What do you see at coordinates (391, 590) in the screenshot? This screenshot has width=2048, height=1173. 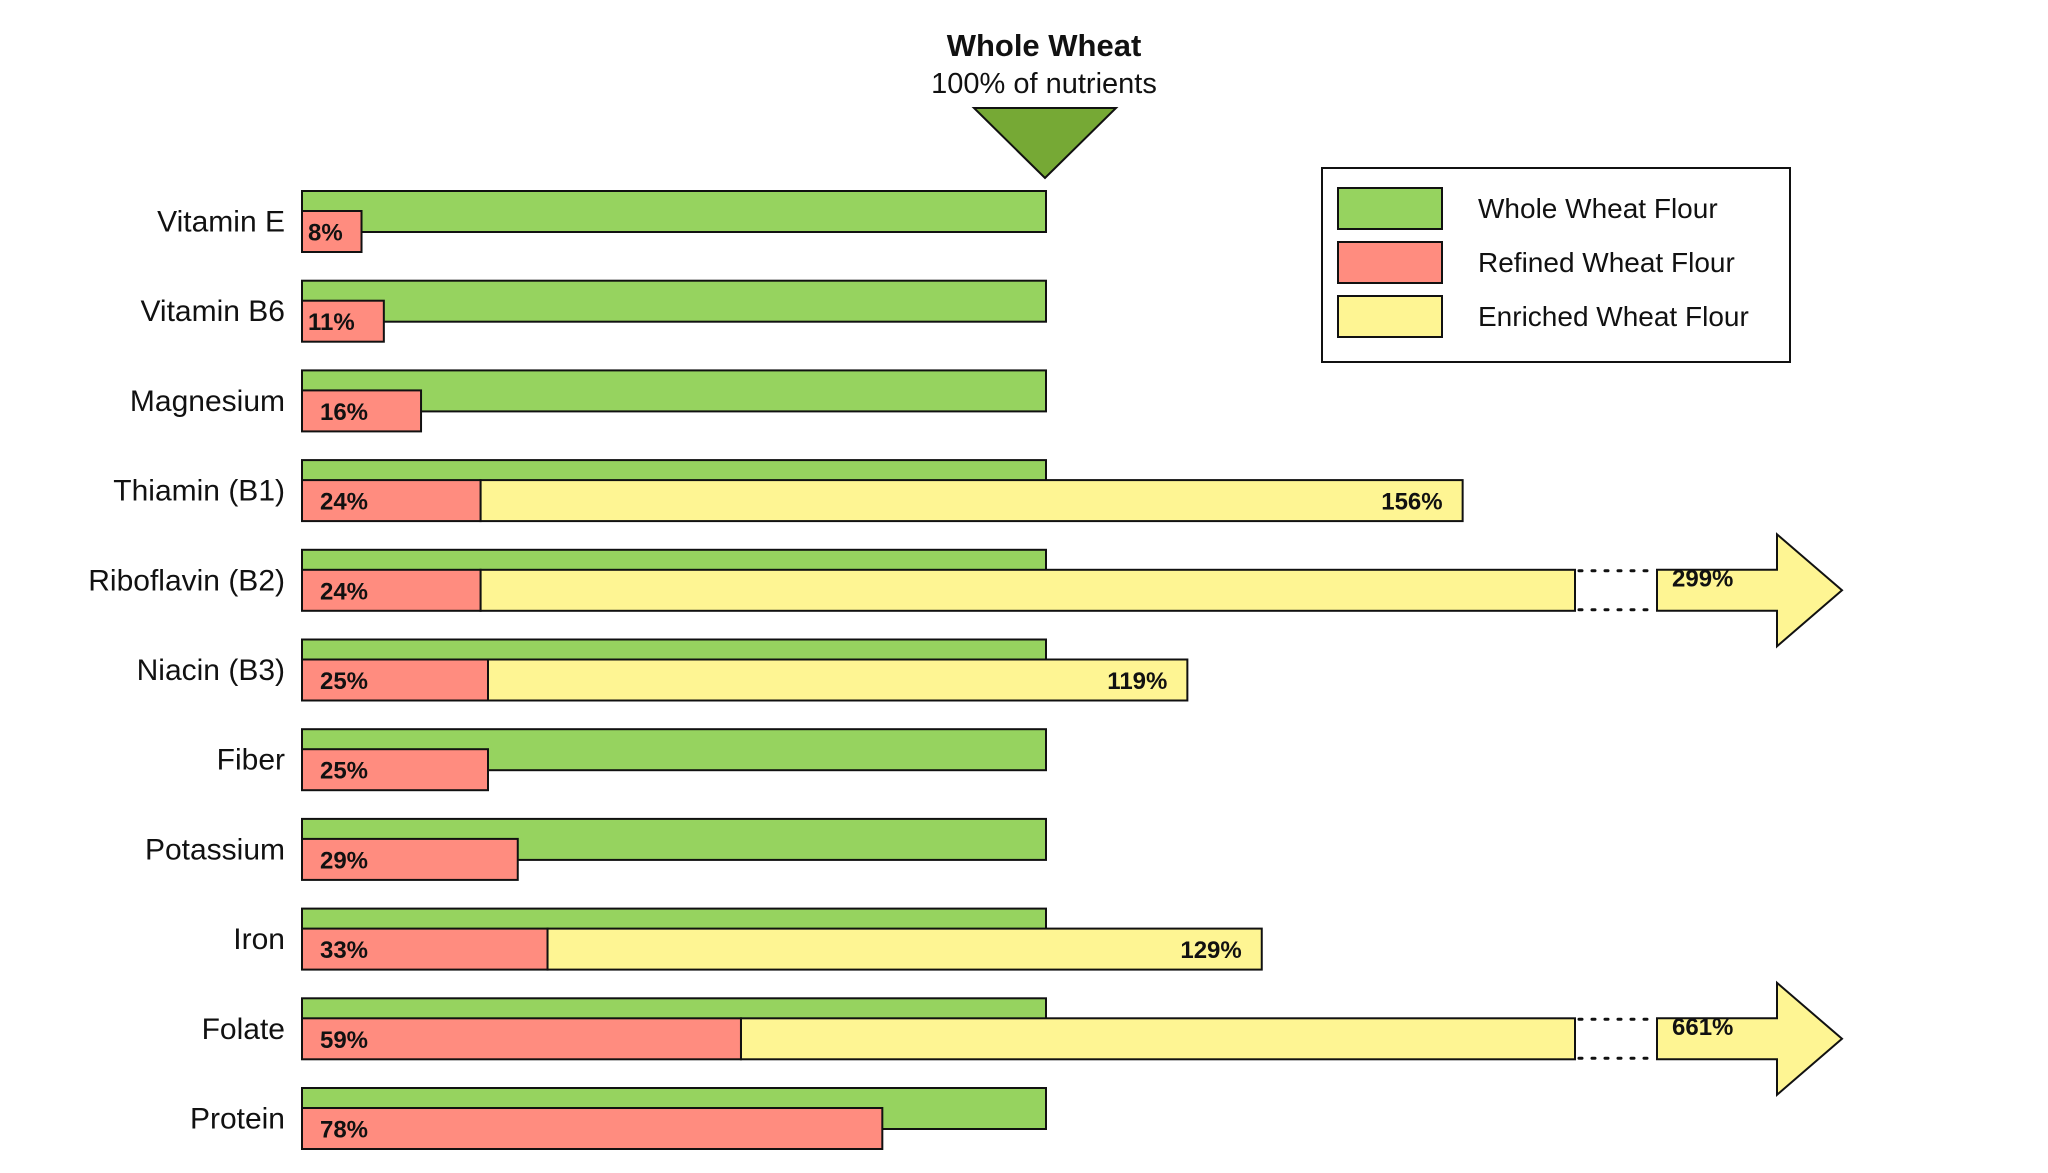 I see `refined-bar-riboflavin-b2` at bounding box center [391, 590].